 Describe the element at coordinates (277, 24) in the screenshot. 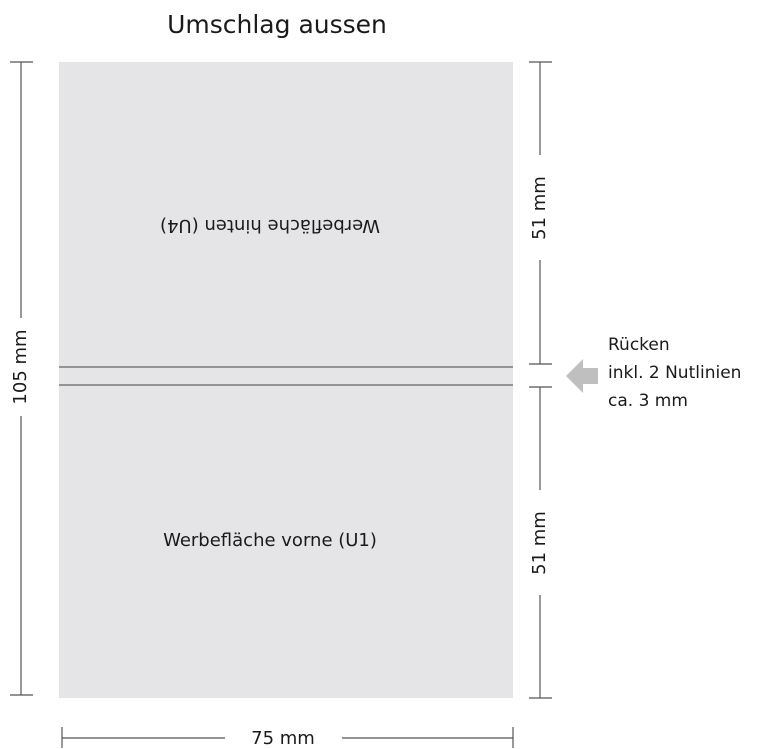

I see `diagram-title: Umschlag aussen` at that location.